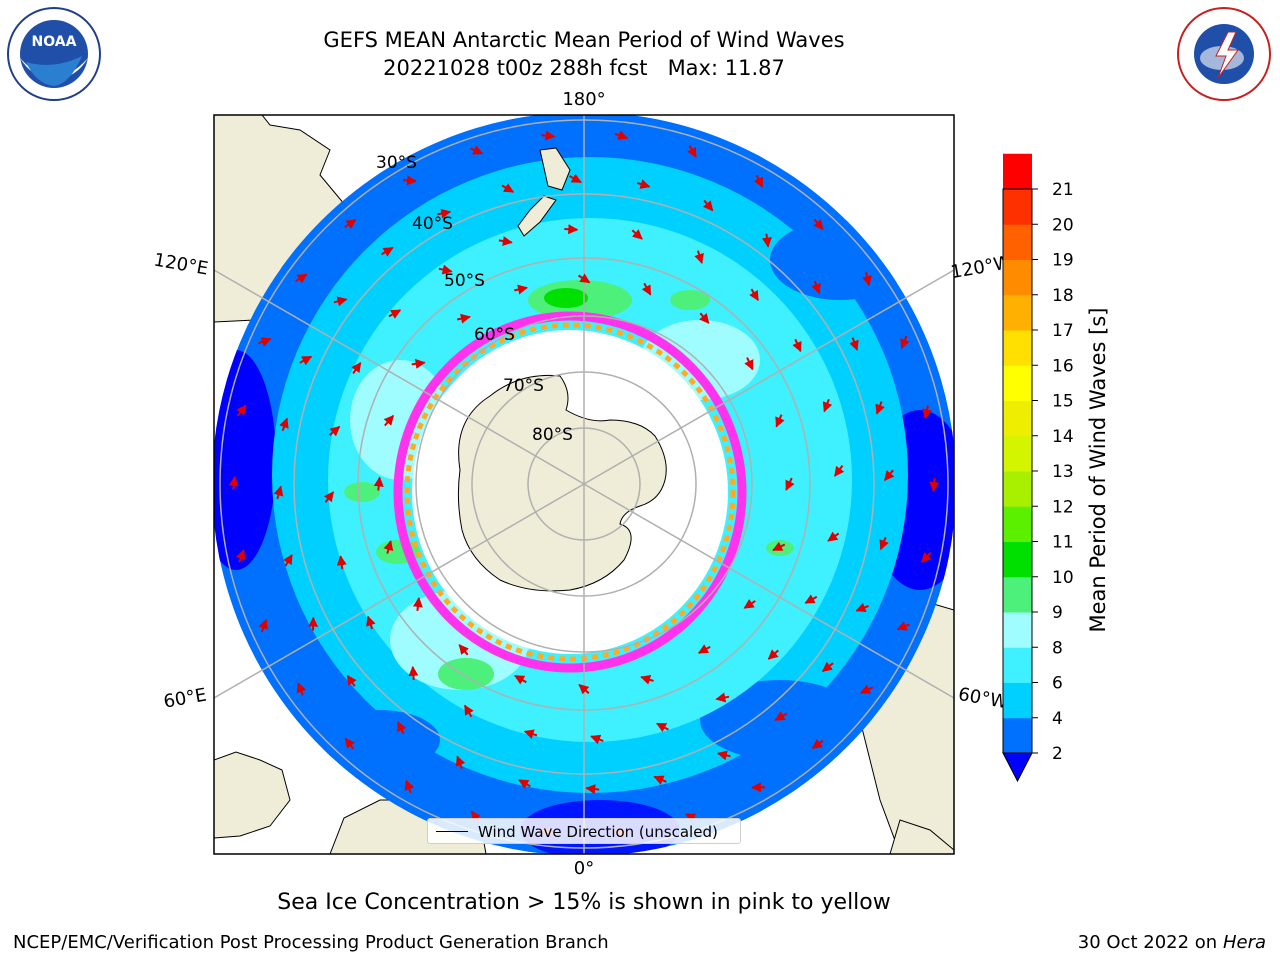  I want to click on colorbar-tick-label: 12, so click(1063, 507).